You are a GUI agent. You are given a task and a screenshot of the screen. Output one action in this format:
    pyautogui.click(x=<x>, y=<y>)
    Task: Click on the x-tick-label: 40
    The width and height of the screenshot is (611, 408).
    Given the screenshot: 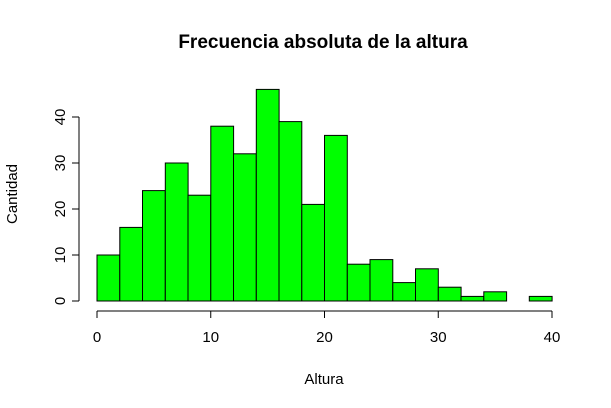 What is the action you would take?
    pyautogui.click(x=552, y=337)
    